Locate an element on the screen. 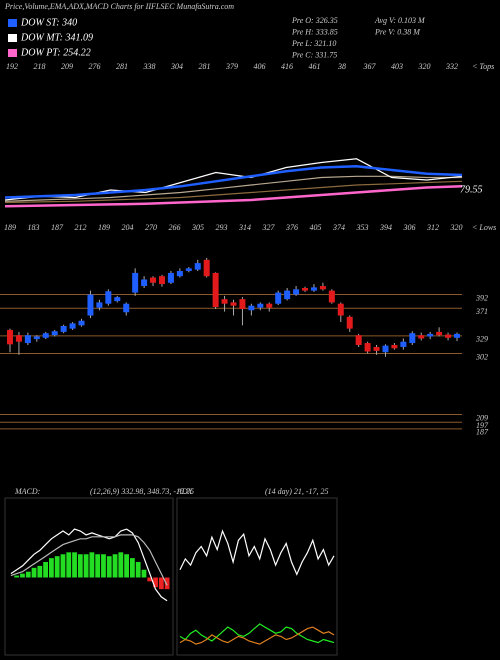  low-label: 394 is located at coordinates (385, 227).